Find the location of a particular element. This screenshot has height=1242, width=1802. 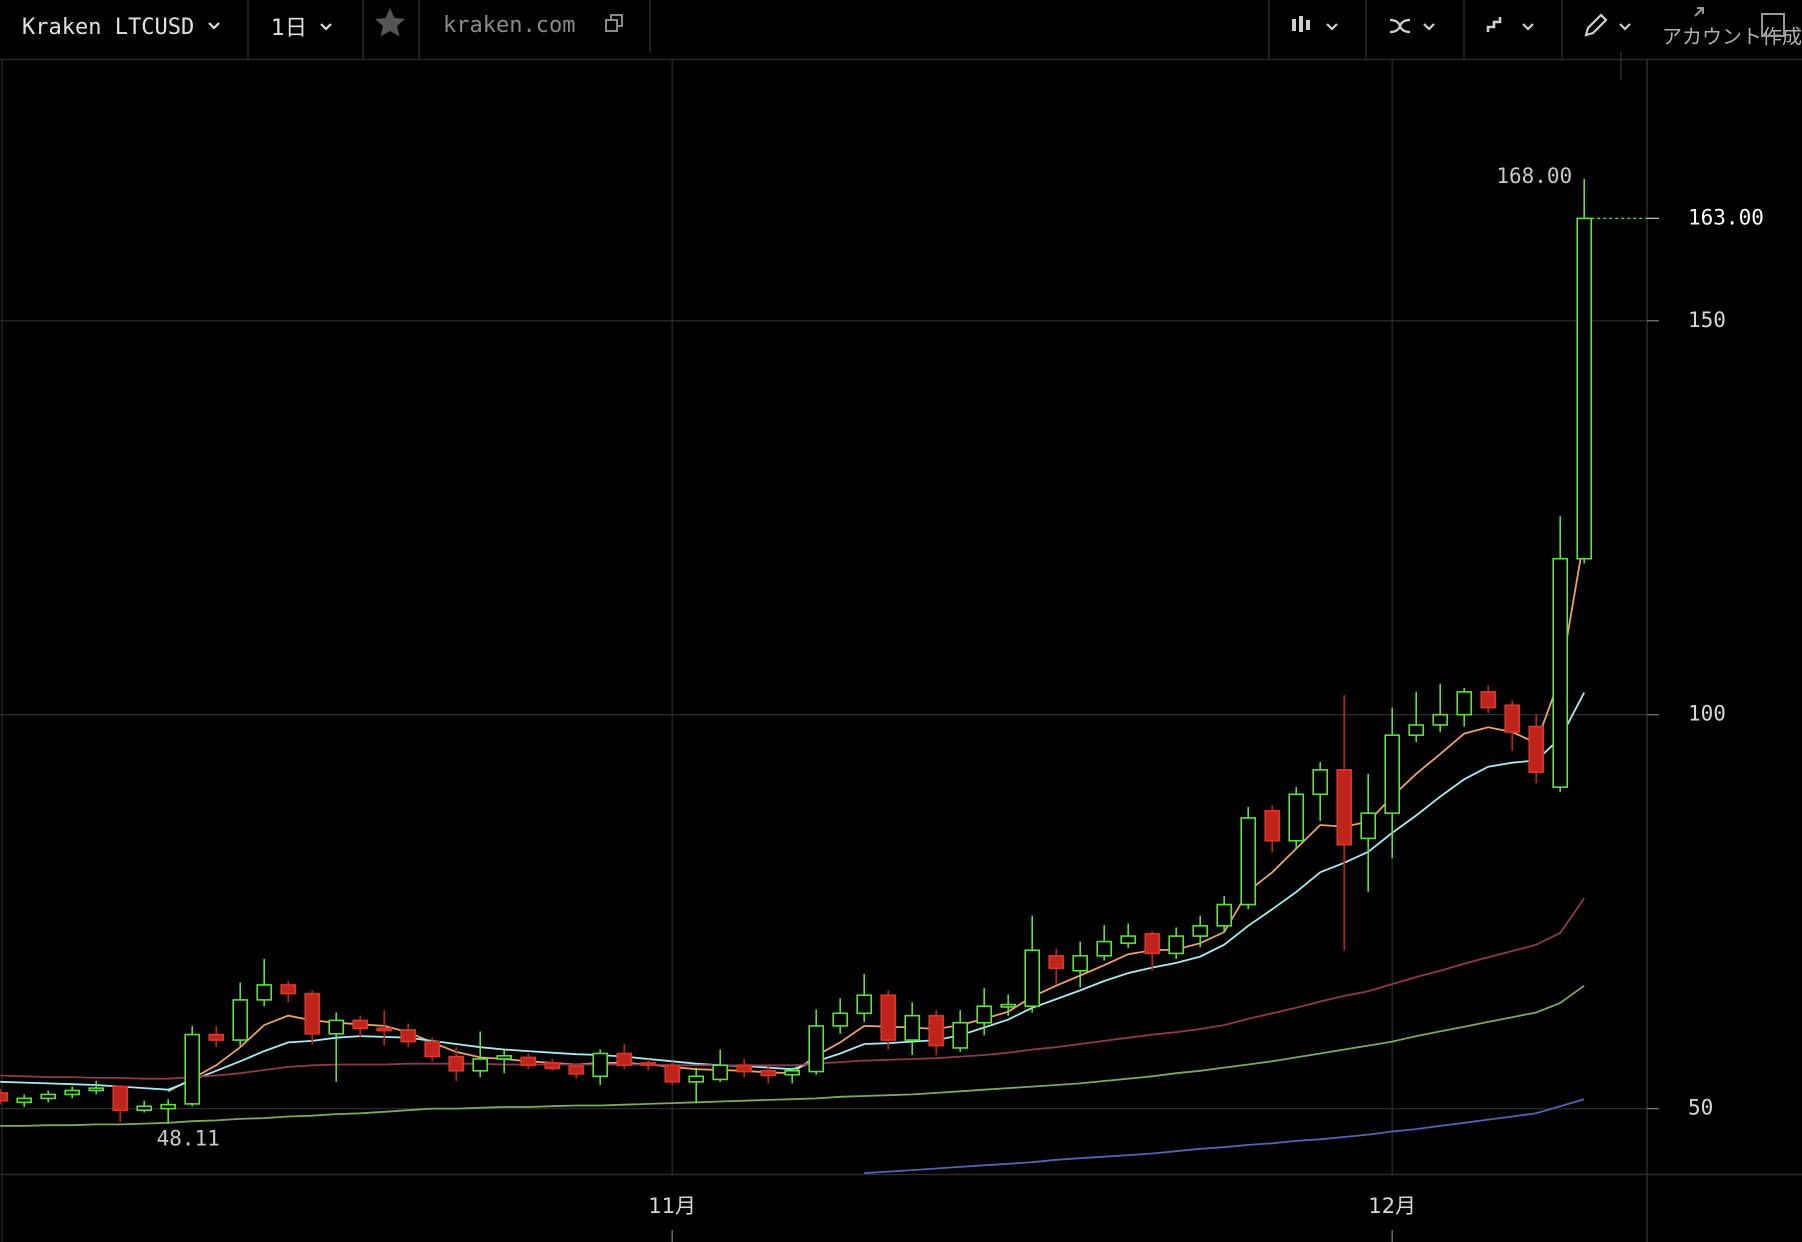

draw-button is located at coordinates (1607, 25).